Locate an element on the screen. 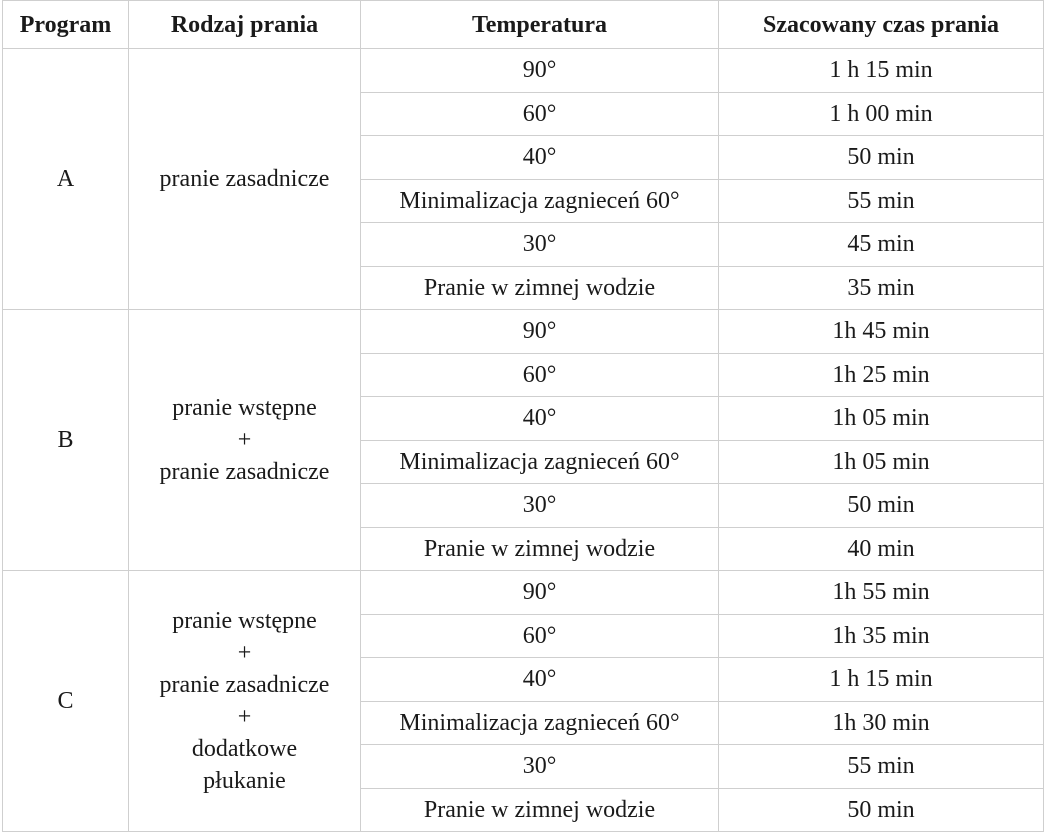  program-cell: B is located at coordinates (65, 440).